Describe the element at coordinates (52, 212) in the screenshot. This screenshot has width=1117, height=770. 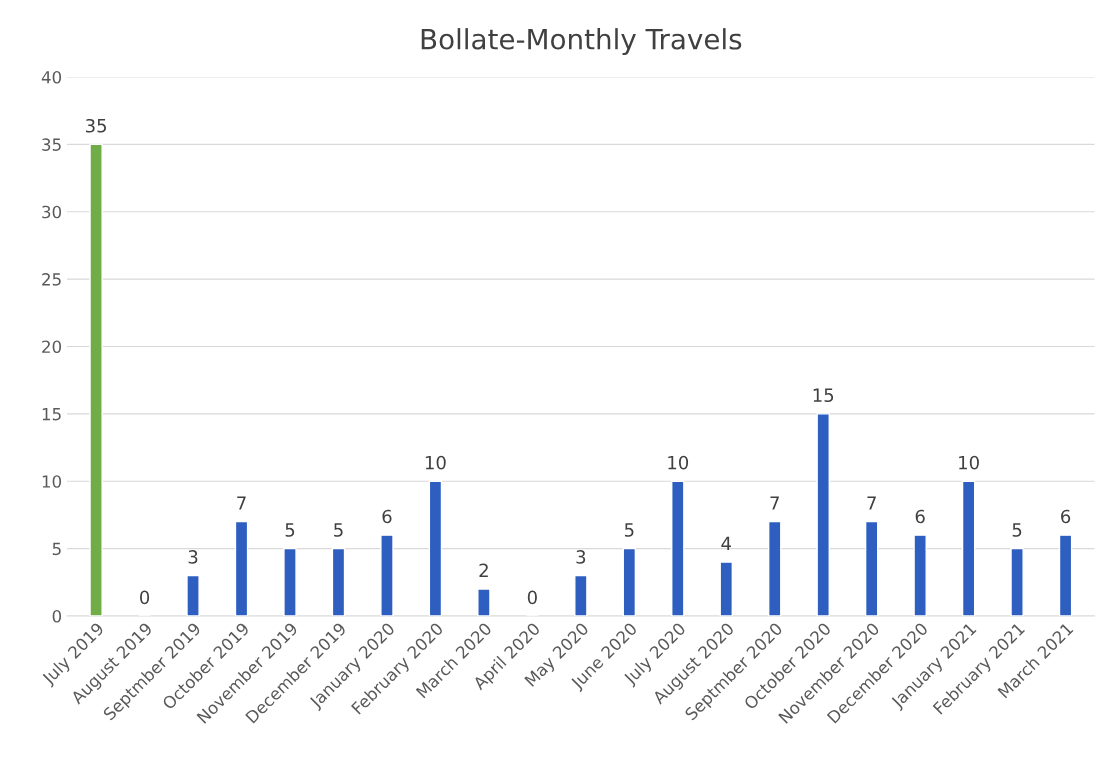
I see `y-tick-label: 30` at that location.